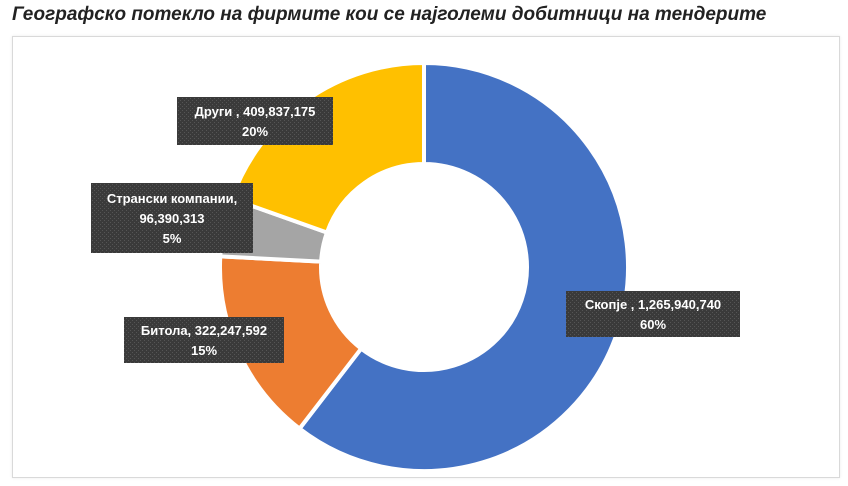 Image resolution: width=848 pixels, height=486 pixels. Describe the element at coordinates (204, 350) in the screenshot. I see `data-label-text: 15%` at that location.